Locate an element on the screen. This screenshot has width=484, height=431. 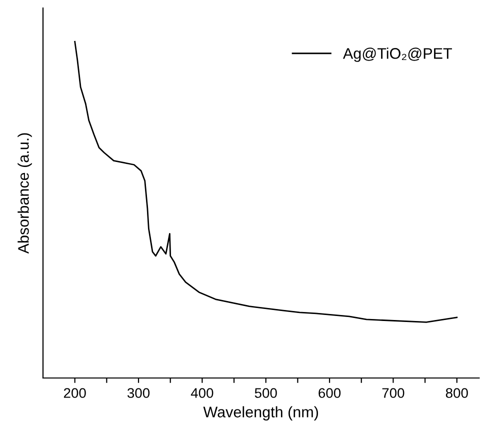
x-axis-title: Wavelength (nm) is located at coordinates (260, 413).